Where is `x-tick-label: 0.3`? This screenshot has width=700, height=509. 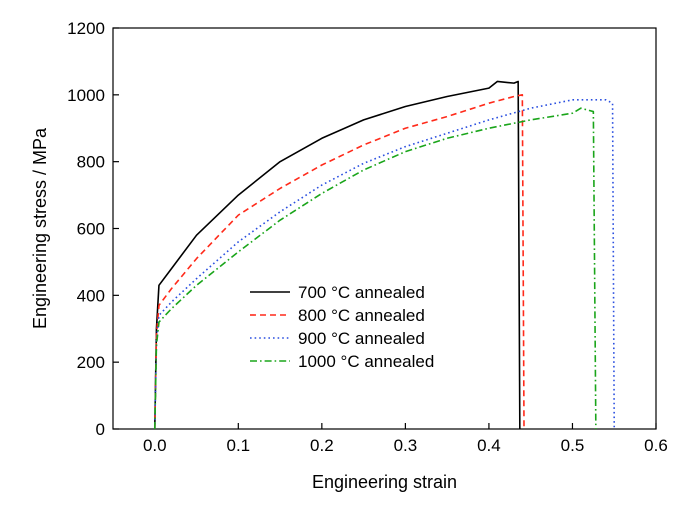
x-tick-label: 0.3 is located at coordinates (406, 445).